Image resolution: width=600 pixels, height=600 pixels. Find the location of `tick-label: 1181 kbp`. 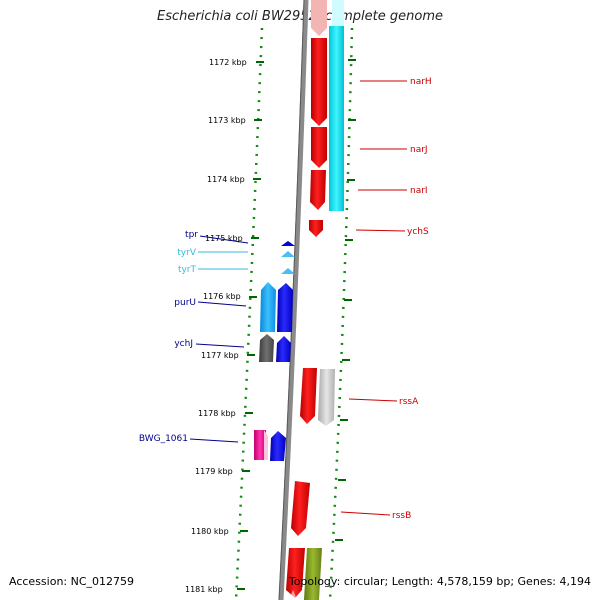

tick-label: 1181 kbp is located at coordinates (204, 589).